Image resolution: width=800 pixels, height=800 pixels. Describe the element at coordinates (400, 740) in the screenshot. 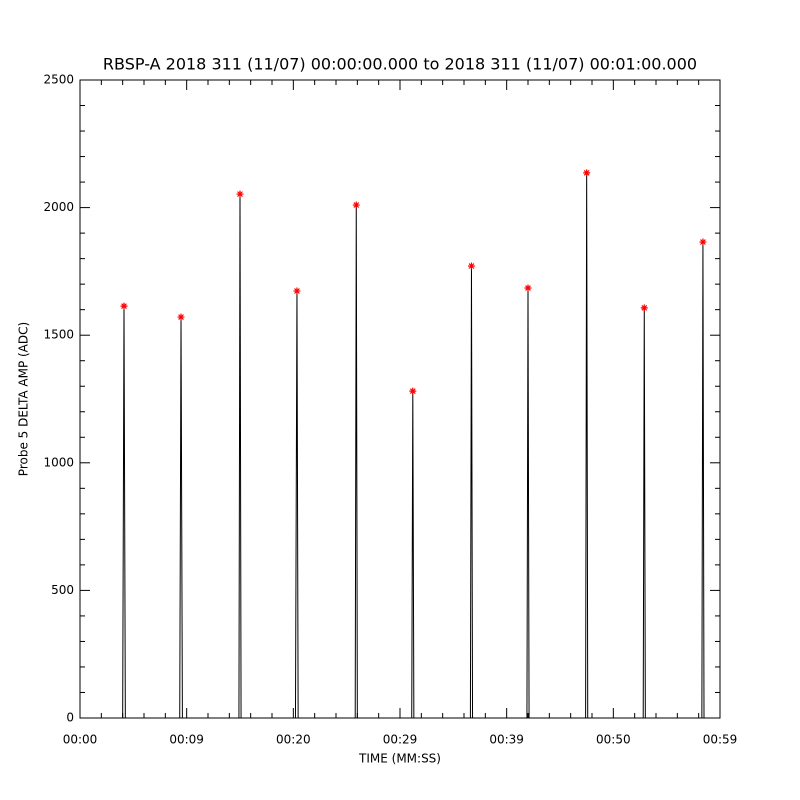

I see `x-tick-label: 00:29` at that location.